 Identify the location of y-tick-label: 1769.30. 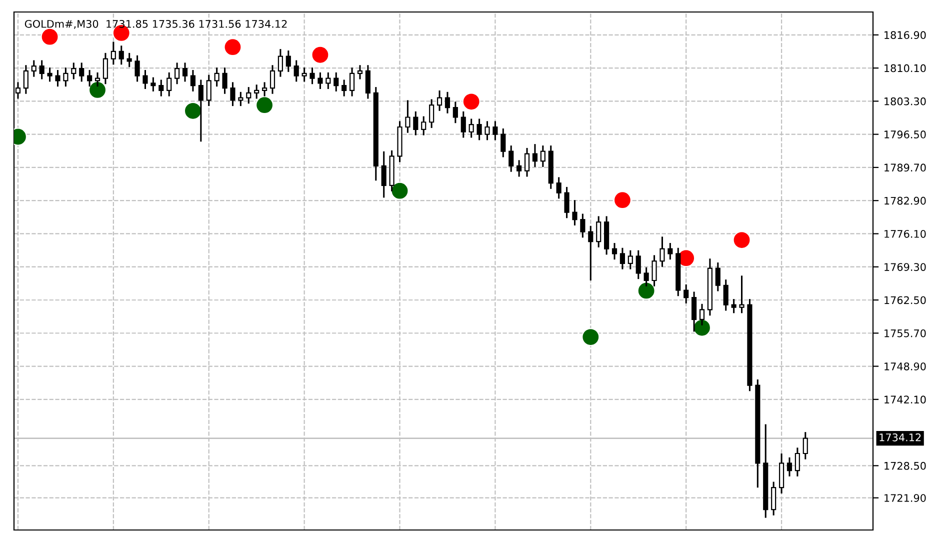
(905, 267).